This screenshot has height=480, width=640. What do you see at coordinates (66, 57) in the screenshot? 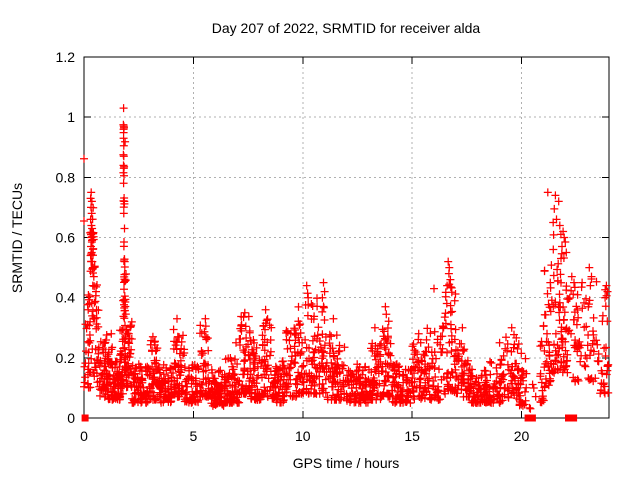
I see `y-tick-label: 1.2` at bounding box center [66, 57].